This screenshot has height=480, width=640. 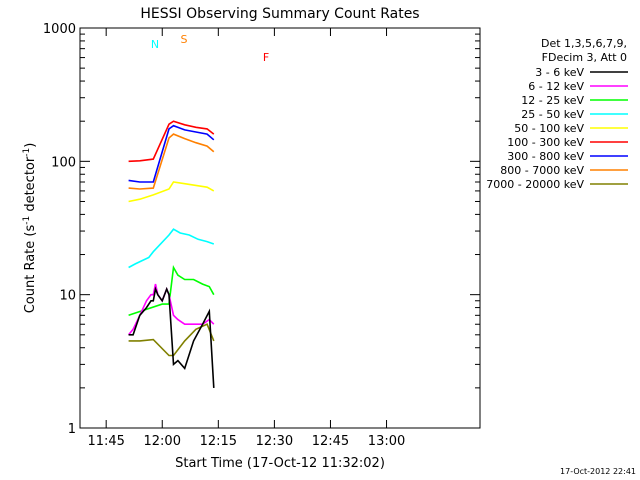 I want to click on legend-header-line-1: Det 1,3,5,6,7,9,, so click(x=584, y=43).